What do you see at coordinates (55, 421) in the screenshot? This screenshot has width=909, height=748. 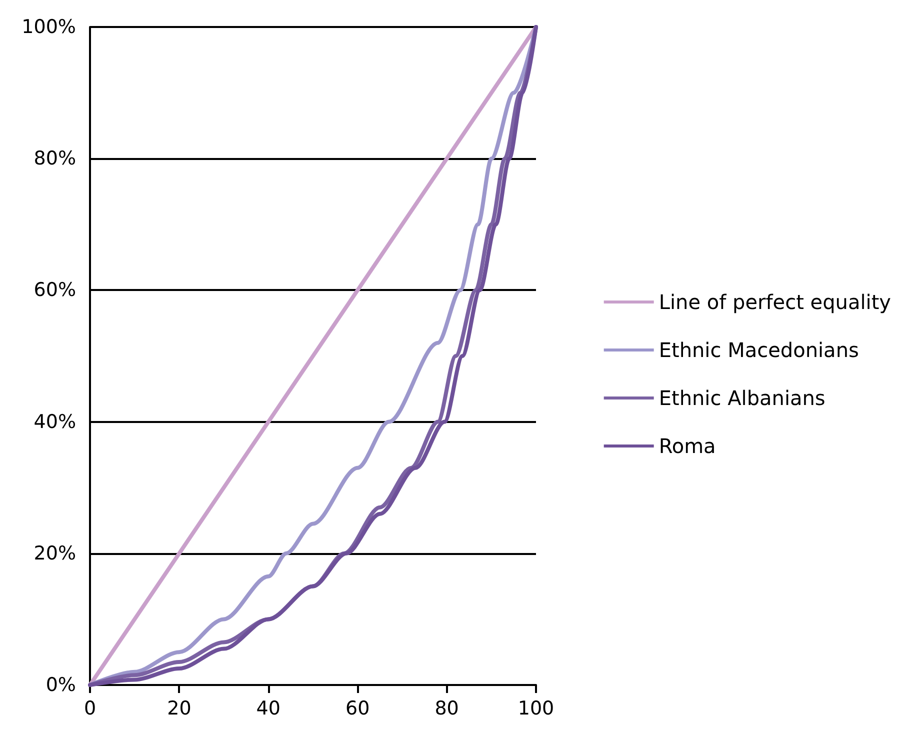 I see `y-tick-label: 40%` at bounding box center [55, 421].